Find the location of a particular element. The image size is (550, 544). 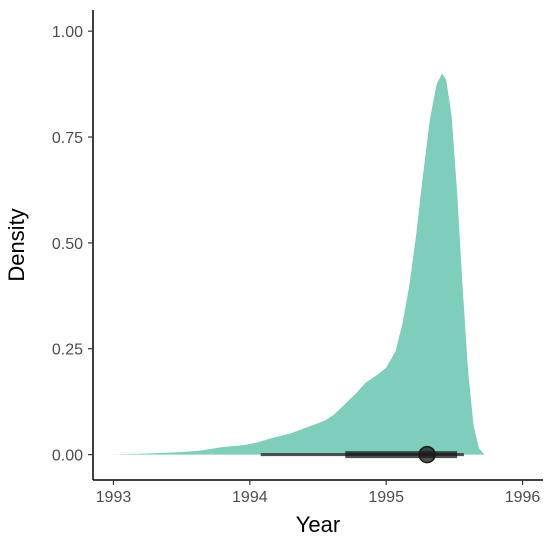

y-tick-label: 0.00 is located at coordinates (67, 456).